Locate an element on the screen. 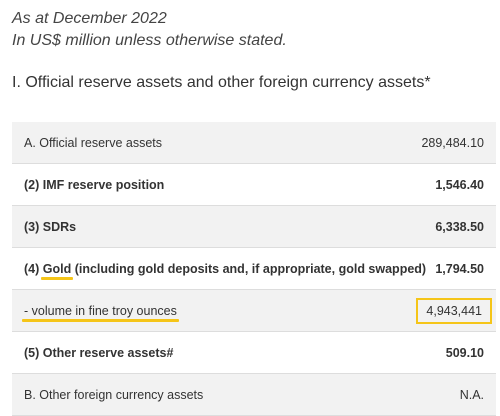 Image resolution: width=500 pixels, height=416 pixels. row-value: 1,794.50 is located at coordinates (459, 268).